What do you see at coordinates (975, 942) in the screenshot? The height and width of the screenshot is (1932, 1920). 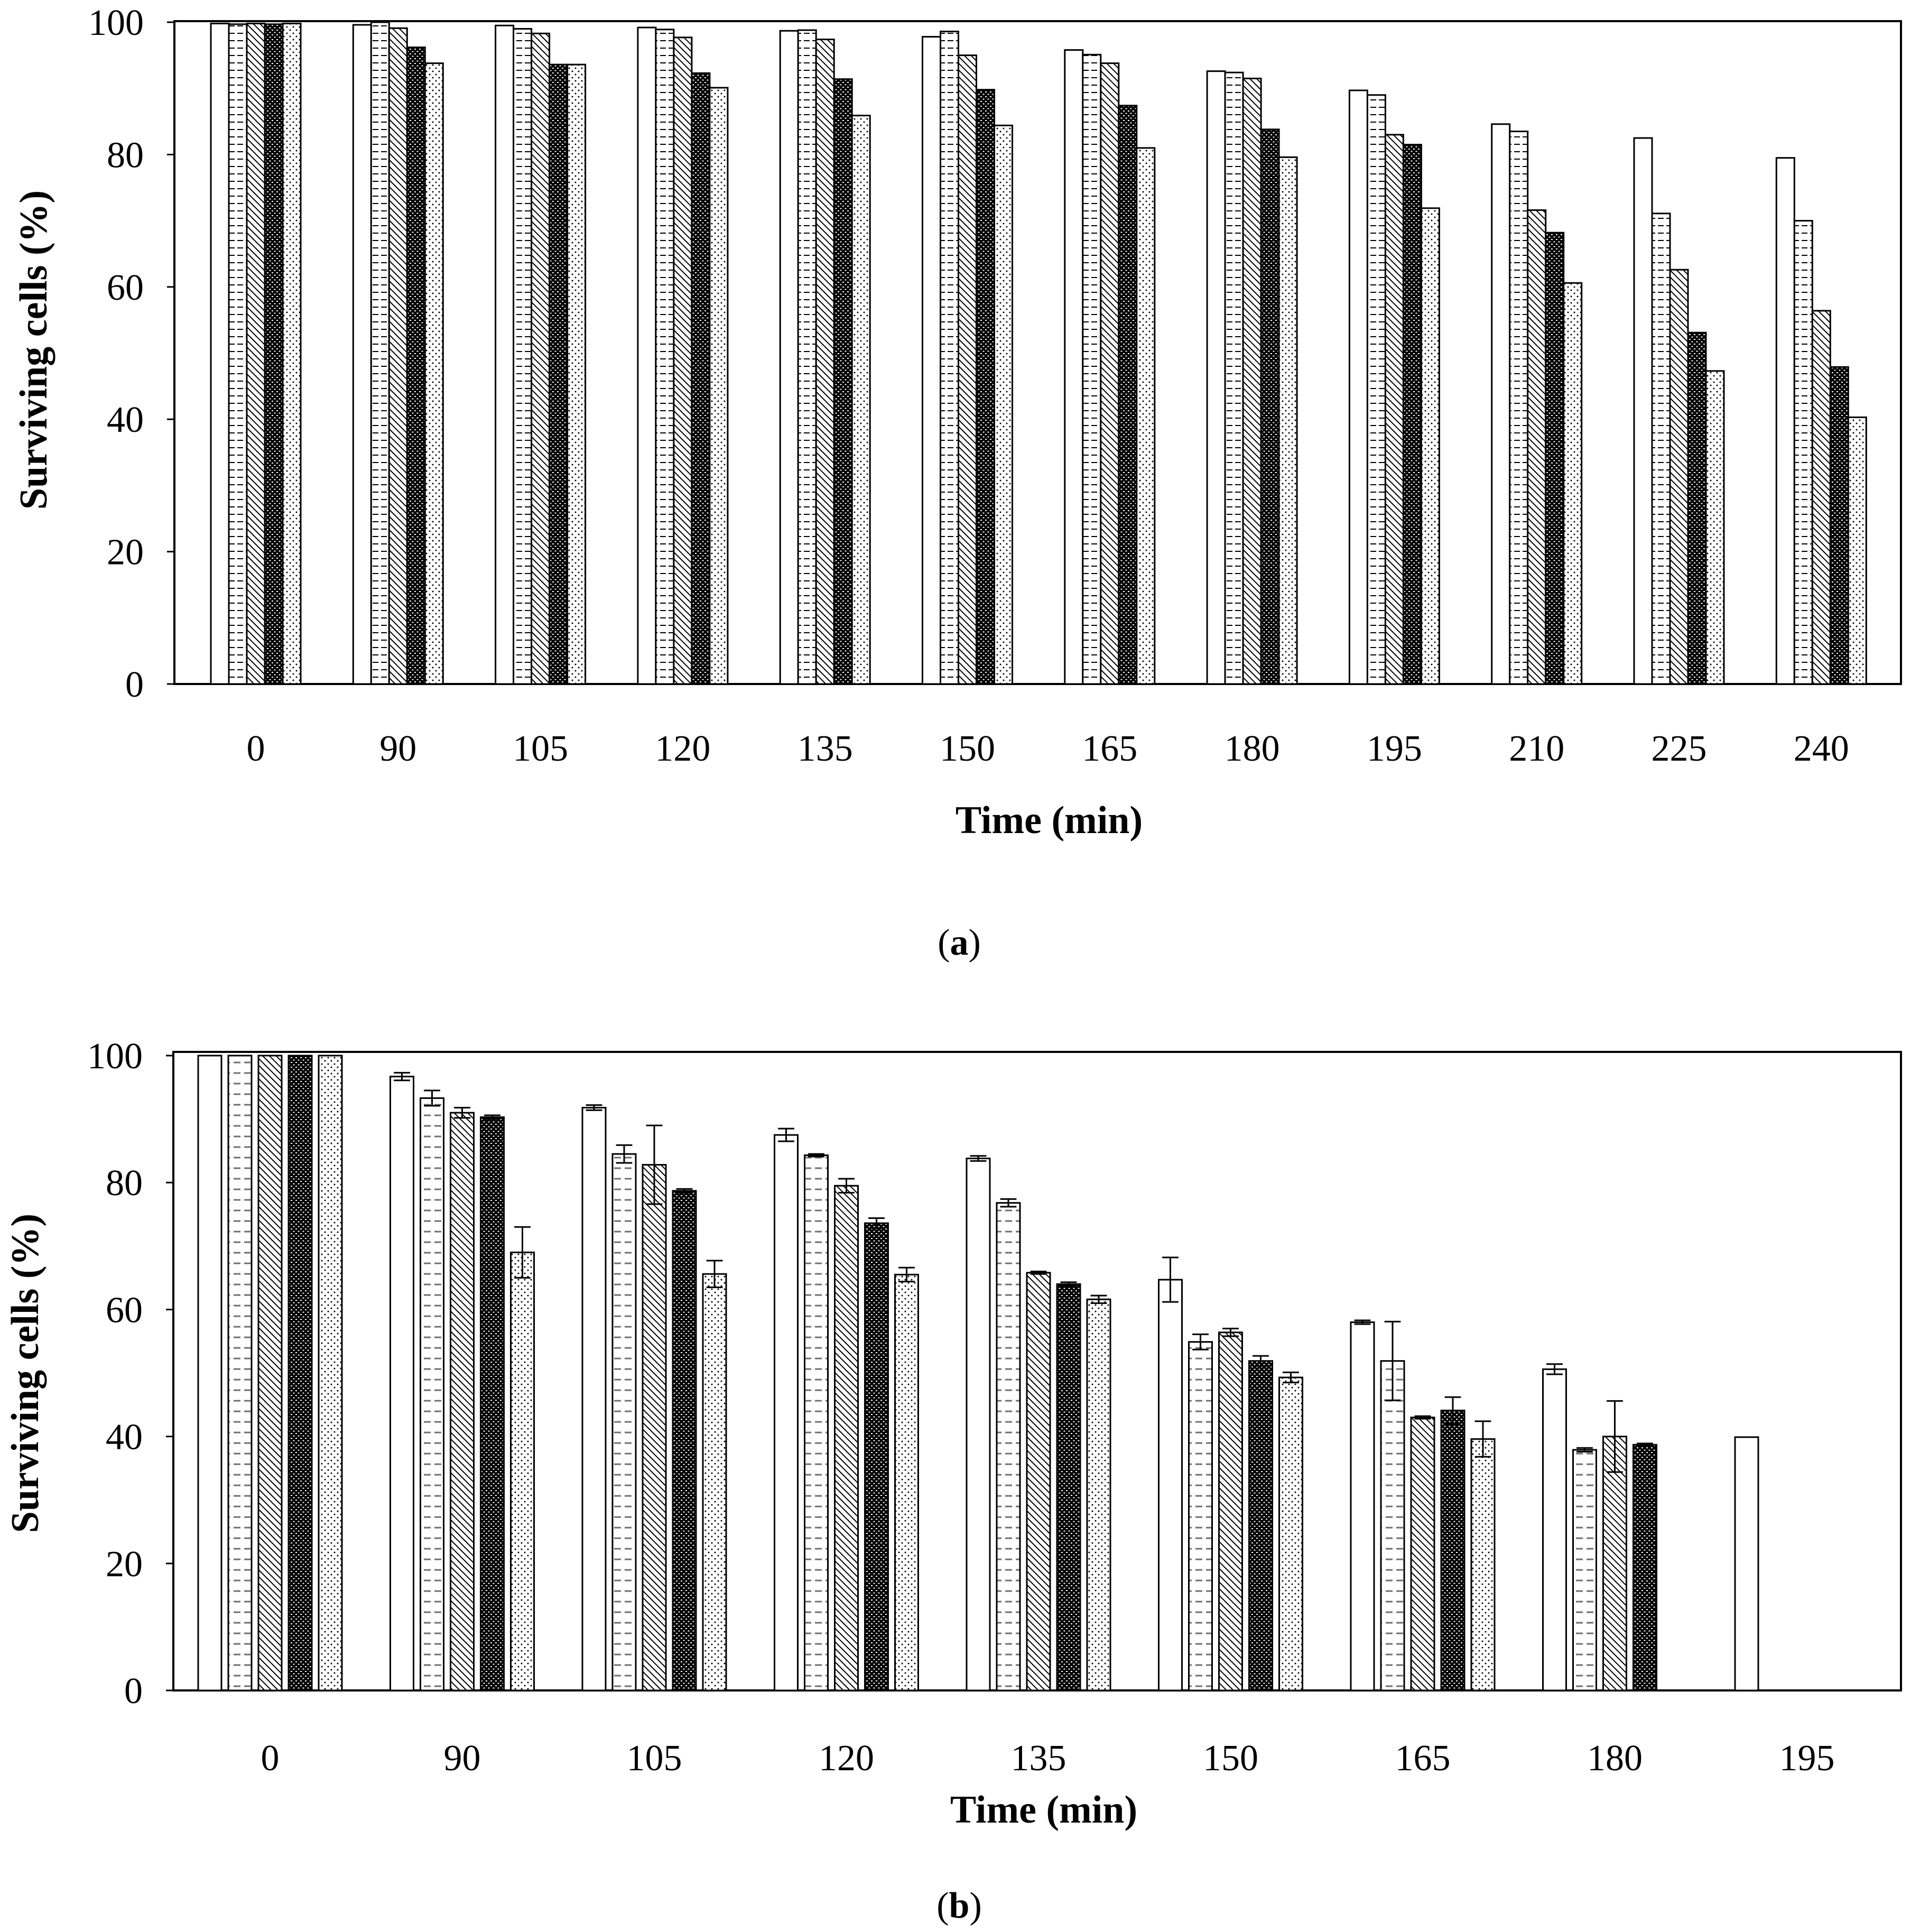 I see `caption-close-a: )` at bounding box center [975, 942].